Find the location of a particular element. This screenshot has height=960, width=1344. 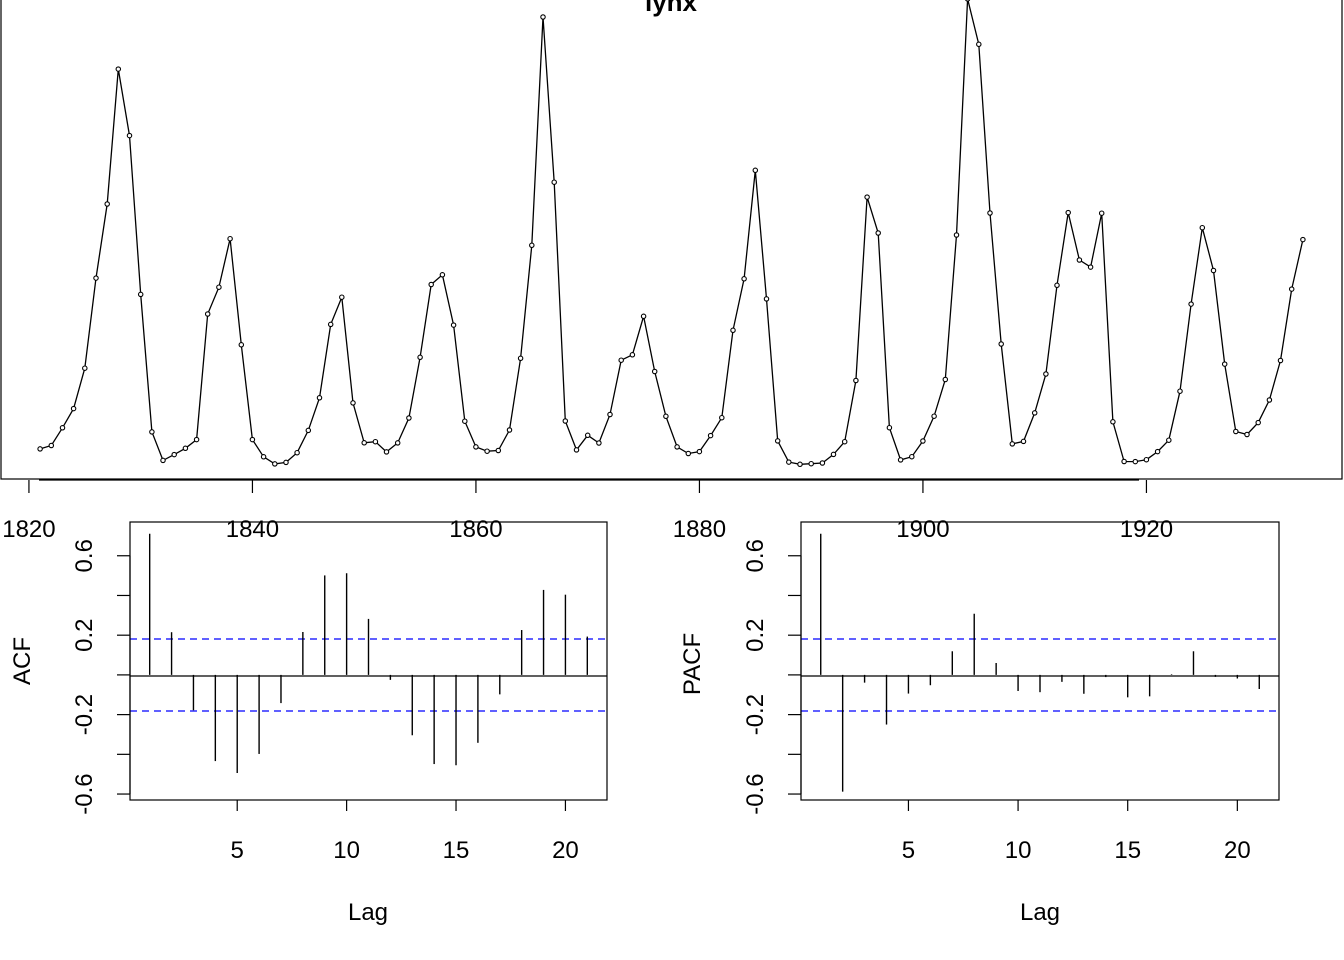

acf-x-tick-label: 5 is located at coordinates (237, 850).